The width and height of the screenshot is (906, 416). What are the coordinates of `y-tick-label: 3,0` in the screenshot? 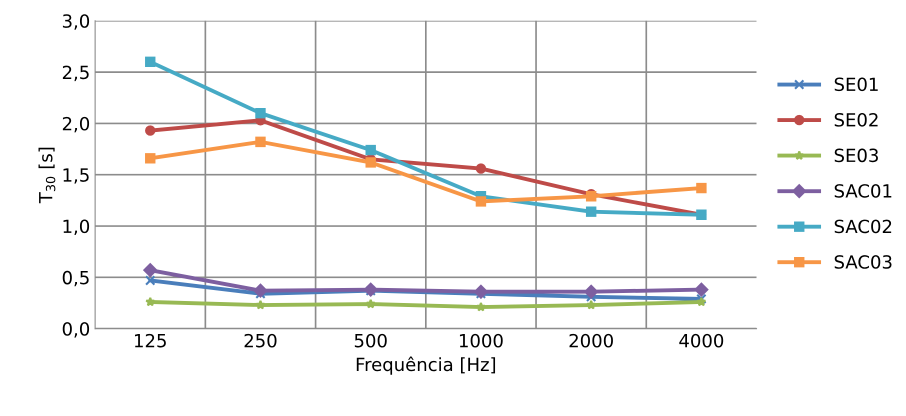 It's located at (76, 22).